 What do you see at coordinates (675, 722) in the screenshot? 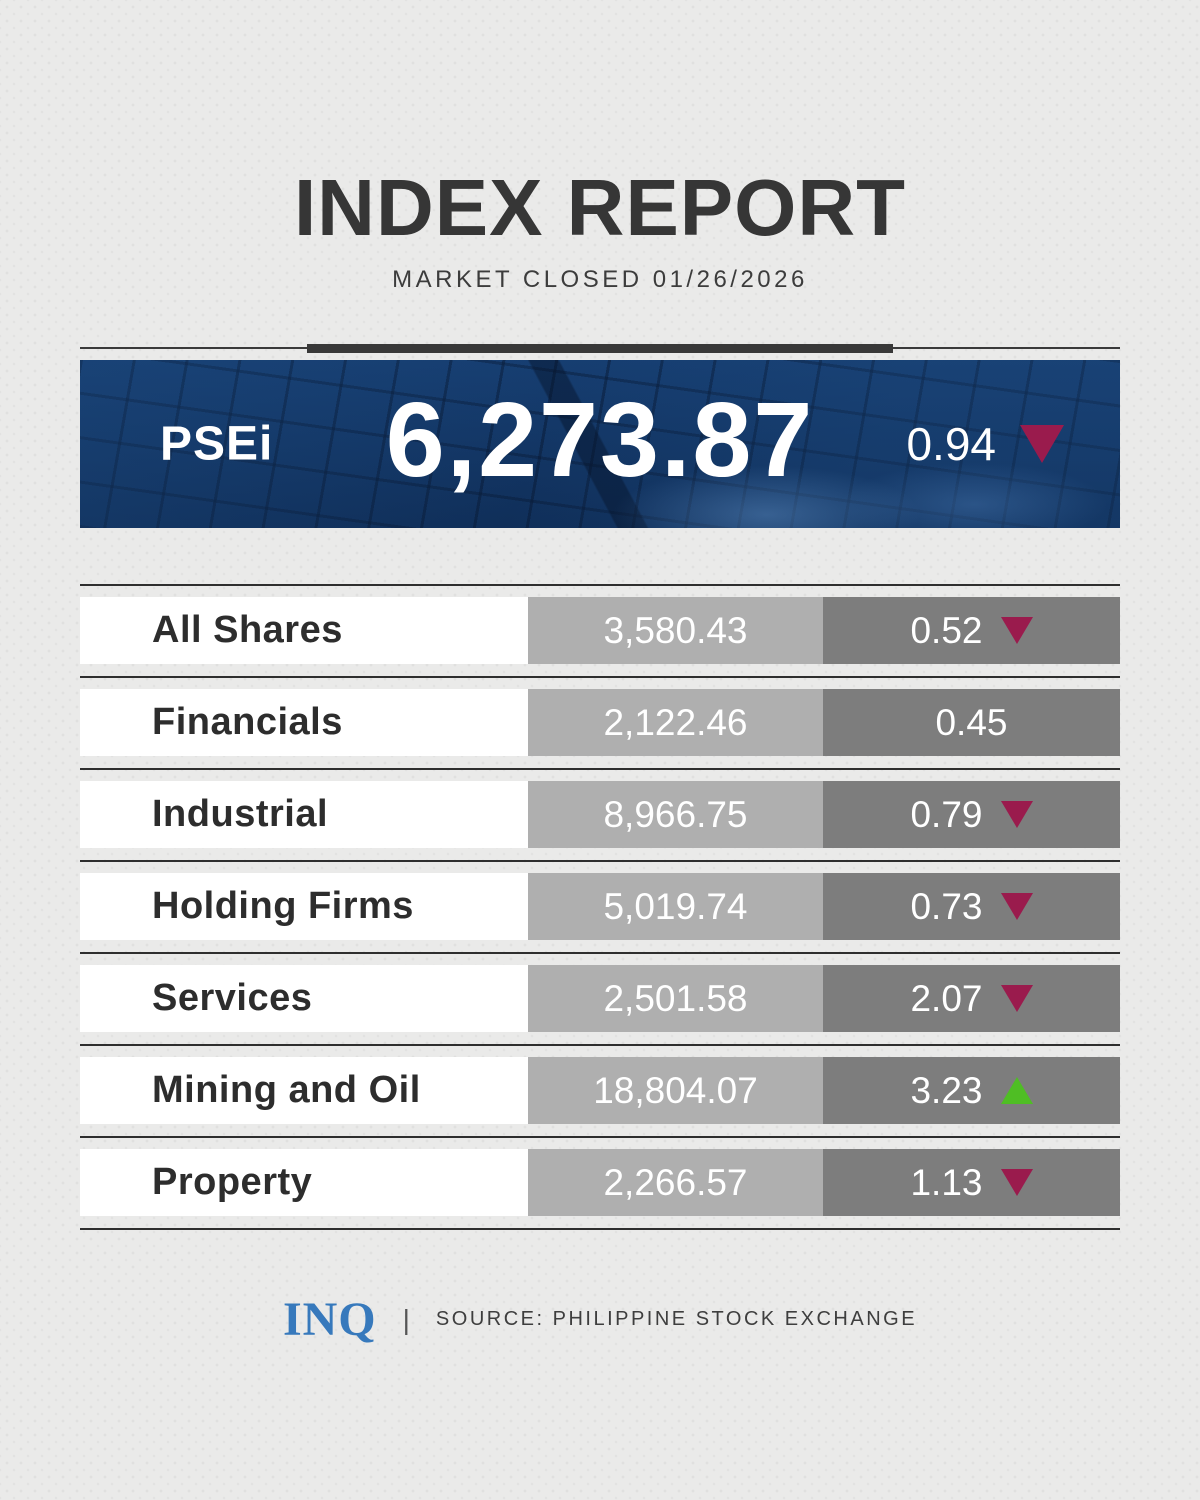
I see `row-value: 2,122.46` at bounding box center [675, 722].